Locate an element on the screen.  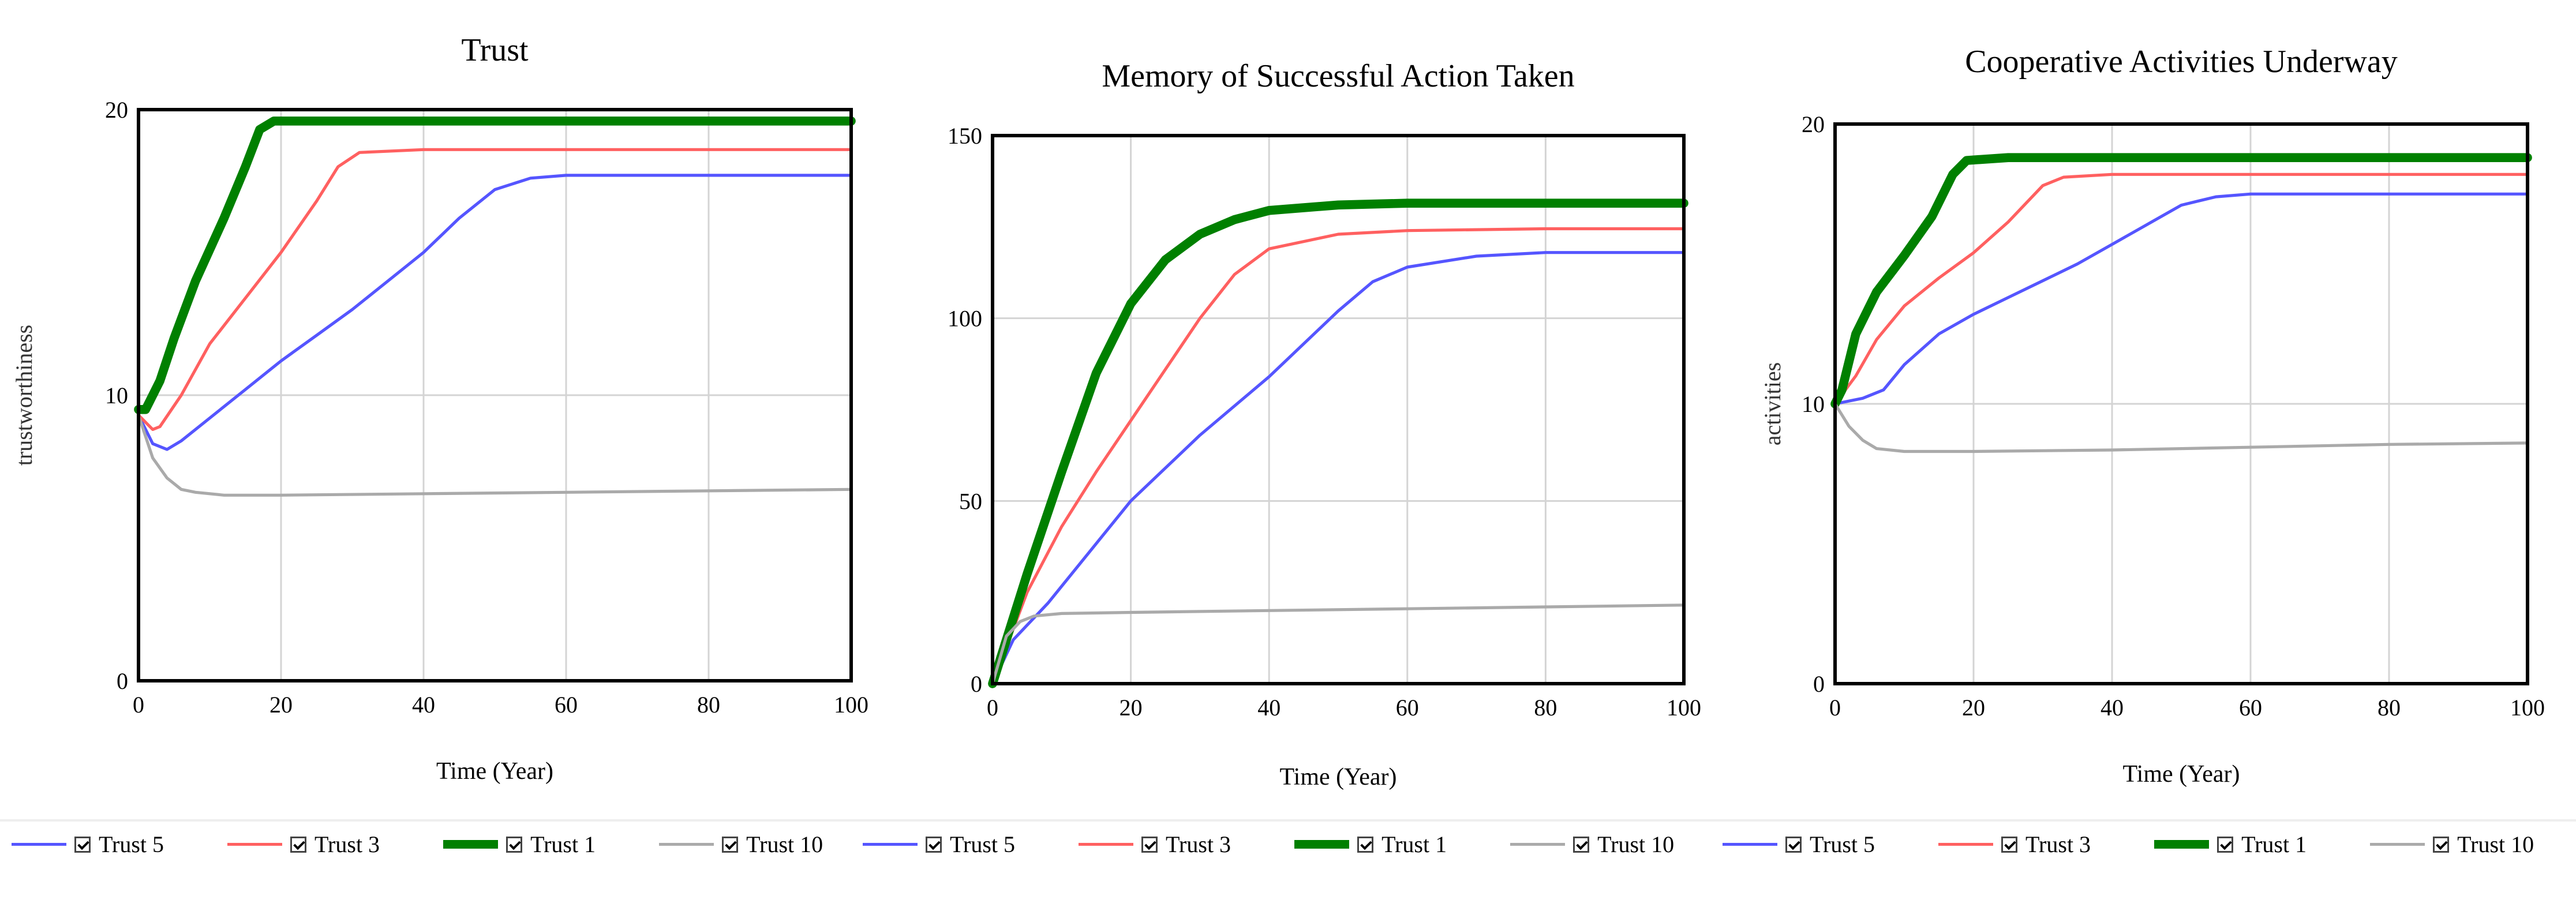
y-tick-label: 20 is located at coordinates (117, 110).